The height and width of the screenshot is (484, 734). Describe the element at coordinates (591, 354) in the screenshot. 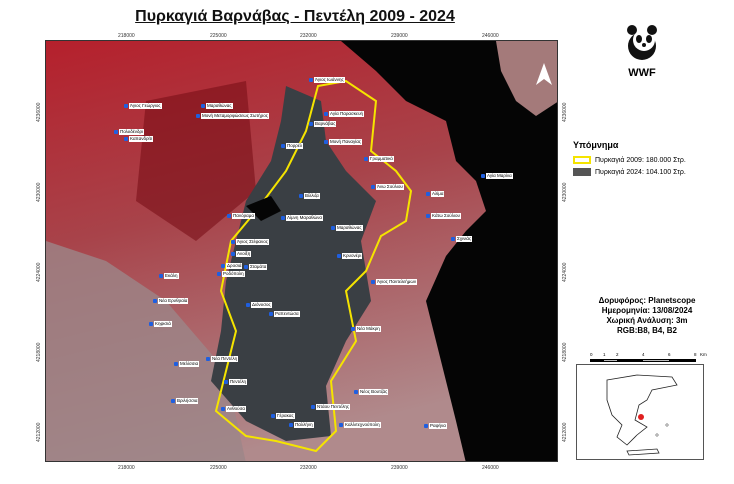

I see `scale-label: 0` at that location.